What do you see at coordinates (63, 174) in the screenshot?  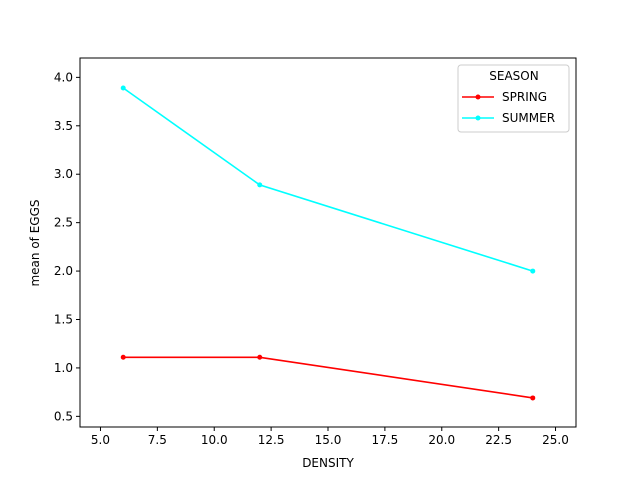 I see `y-tick-label: 3.0` at bounding box center [63, 174].